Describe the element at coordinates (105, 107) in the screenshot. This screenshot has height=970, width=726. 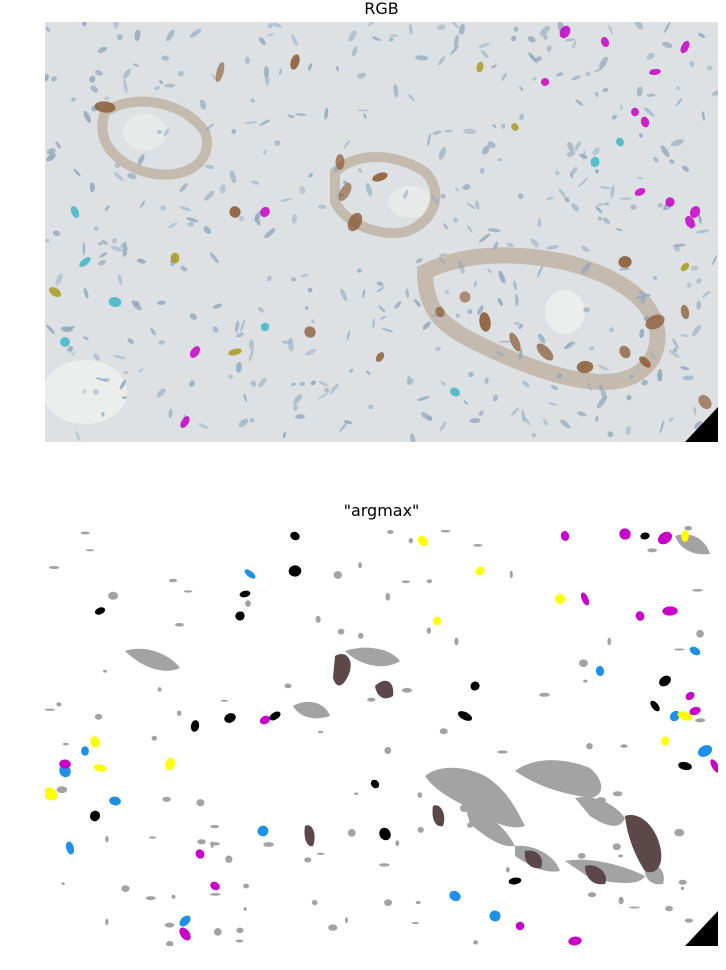
I see `brown-cell-mark` at that location.